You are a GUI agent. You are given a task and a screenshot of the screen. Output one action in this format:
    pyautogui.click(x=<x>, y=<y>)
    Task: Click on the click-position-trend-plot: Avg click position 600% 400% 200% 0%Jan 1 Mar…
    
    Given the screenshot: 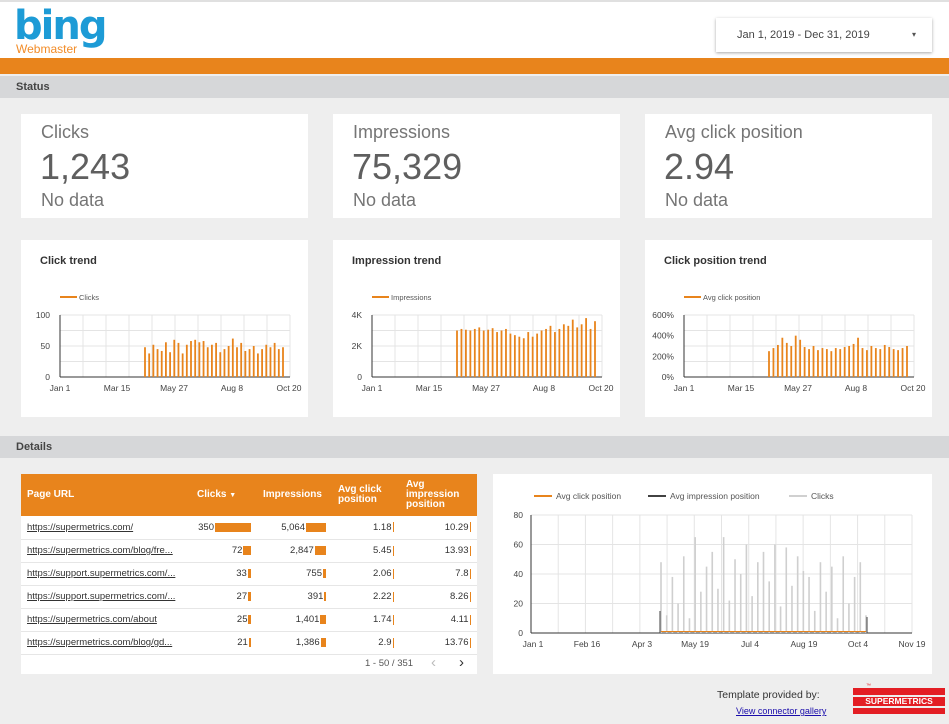 What is the action you would take?
    pyautogui.click(x=788, y=328)
    